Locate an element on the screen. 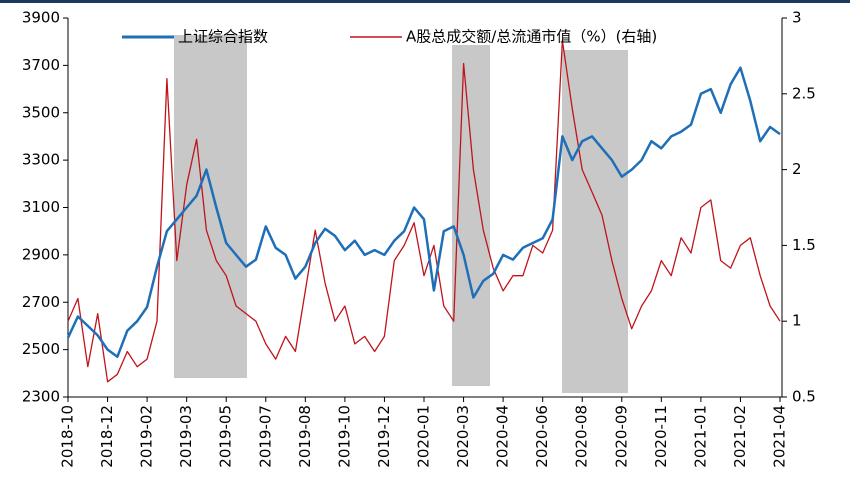 The height and width of the screenshot is (488, 850). y2-tick-label: 2.5 is located at coordinates (804, 93).